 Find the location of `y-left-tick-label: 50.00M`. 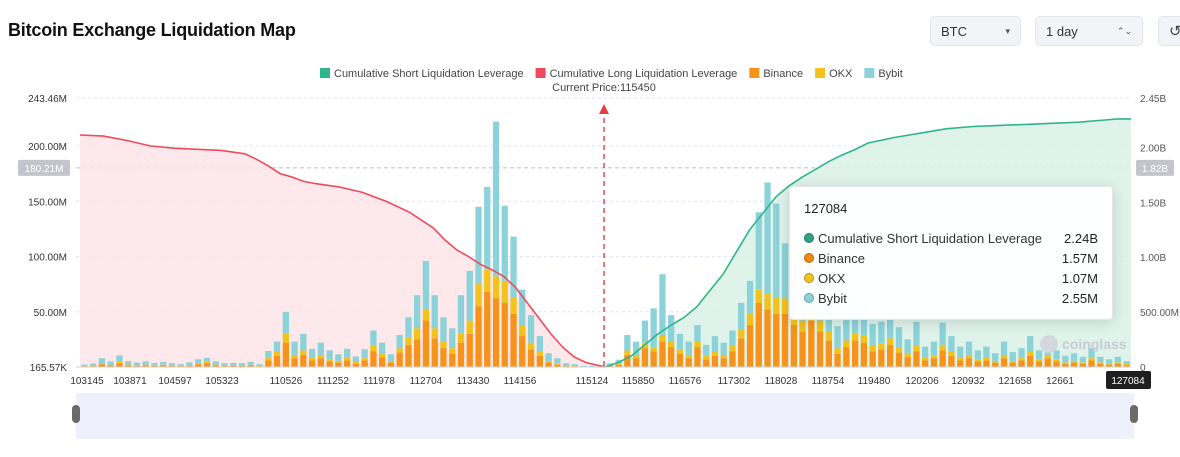

y-left-tick-label: 50.00M is located at coordinates (50, 313).